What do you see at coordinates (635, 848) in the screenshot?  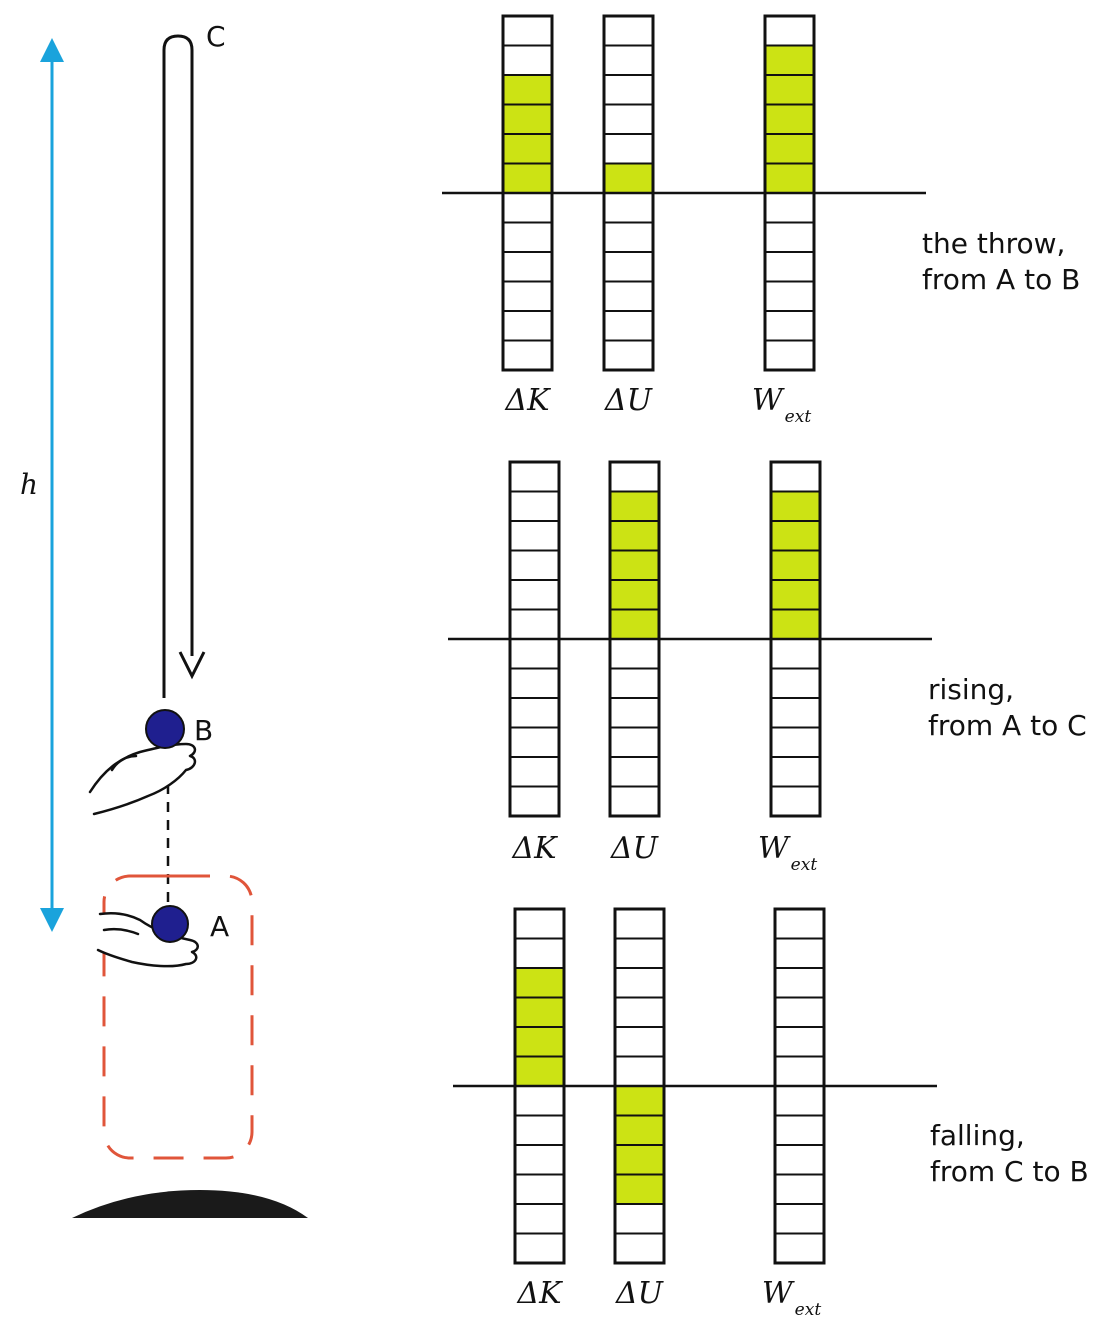 I see `bar-label-2-2: ΔU` at bounding box center [635, 848].